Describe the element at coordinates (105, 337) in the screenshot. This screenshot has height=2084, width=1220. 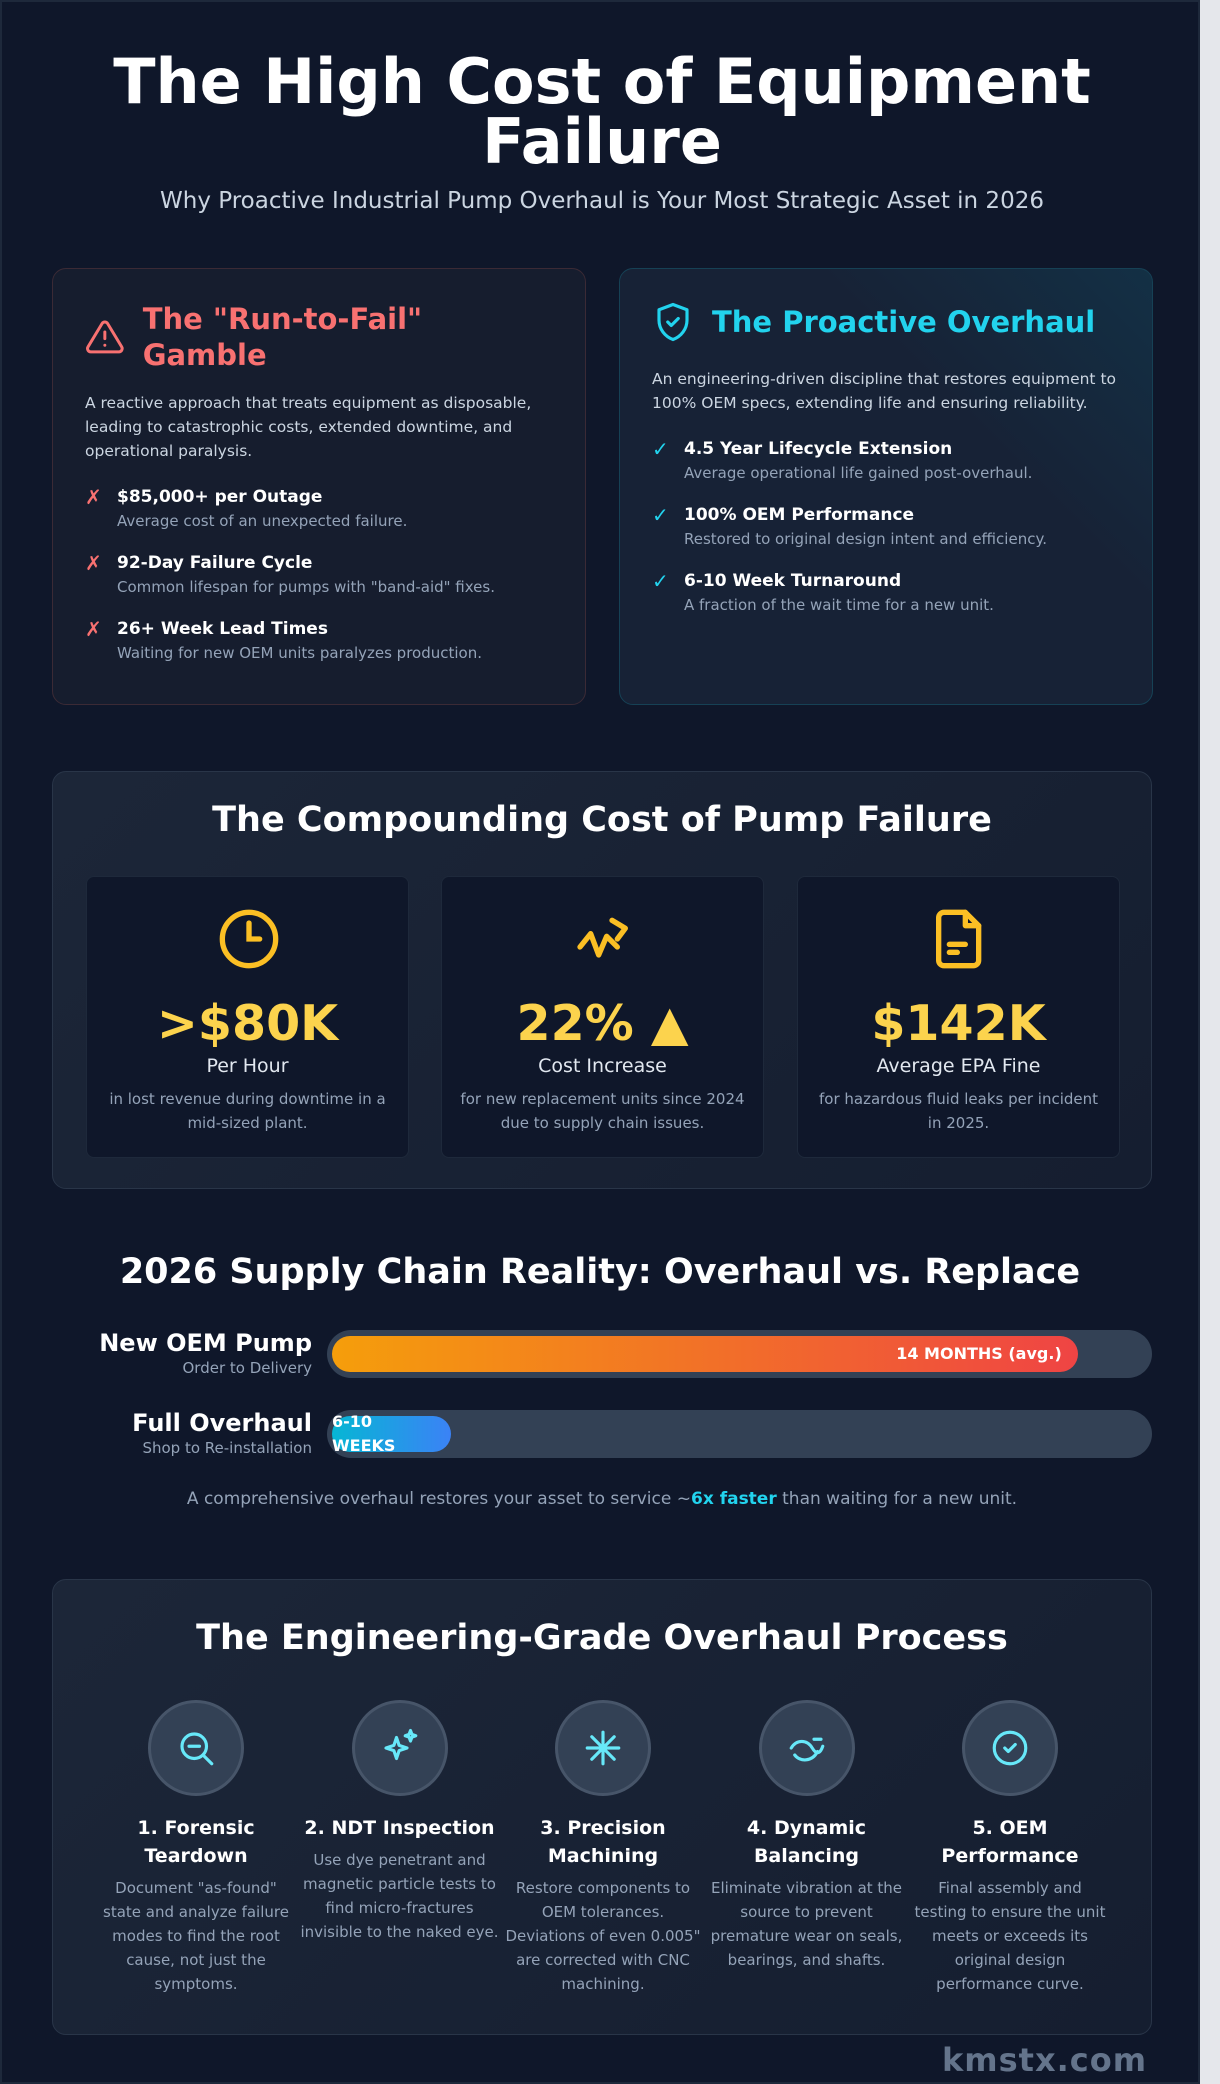
I see `warning-triangle-icon` at that location.